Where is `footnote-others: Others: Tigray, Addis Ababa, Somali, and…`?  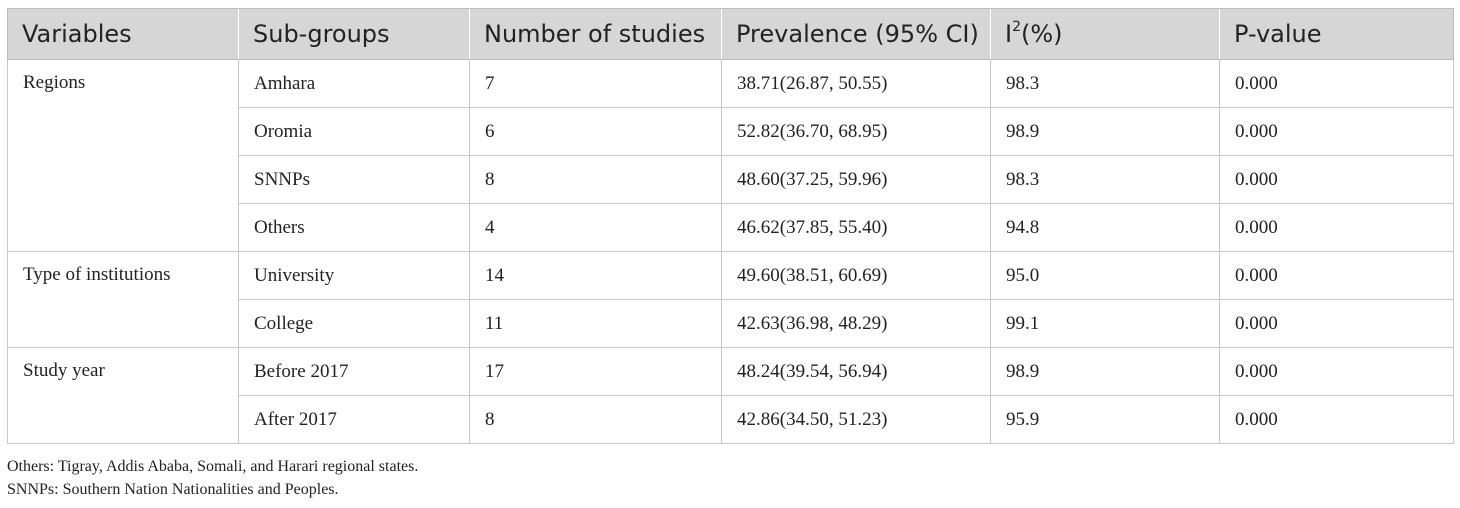
footnote-others: Others: Tigray, Addis Ababa, Somali, and… is located at coordinates (213, 466).